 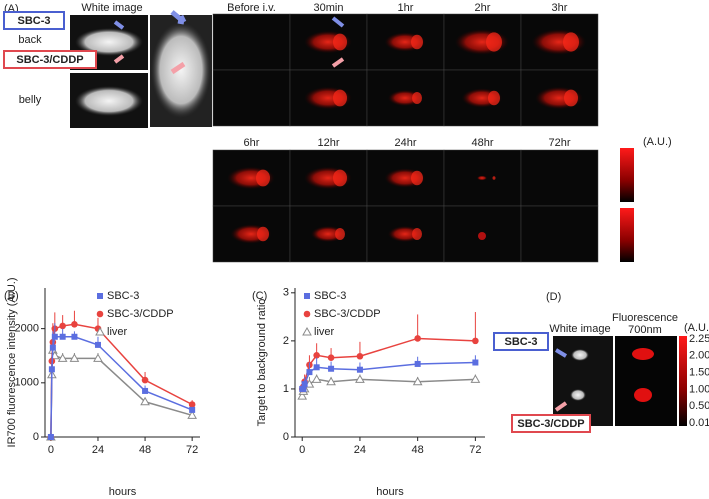 What do you see at coordinates (699, 373) in the screenshot?
I see `colorbar-label: 1.50` at bounding box center [699, 373].